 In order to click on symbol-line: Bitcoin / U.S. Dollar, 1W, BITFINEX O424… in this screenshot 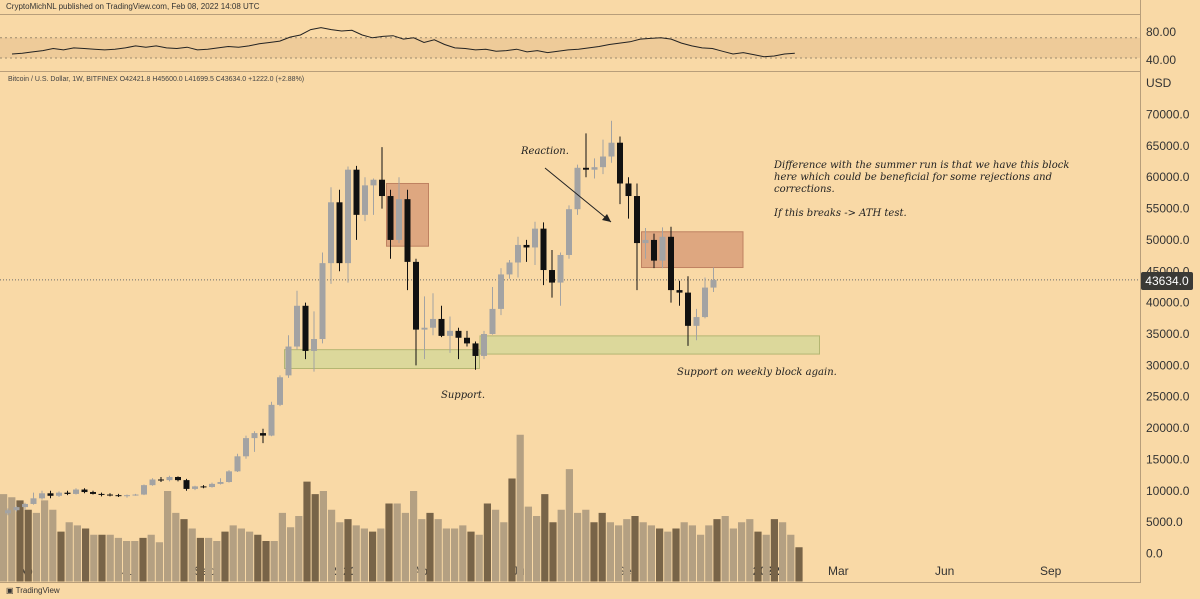, I will do `click(156, 79)`.